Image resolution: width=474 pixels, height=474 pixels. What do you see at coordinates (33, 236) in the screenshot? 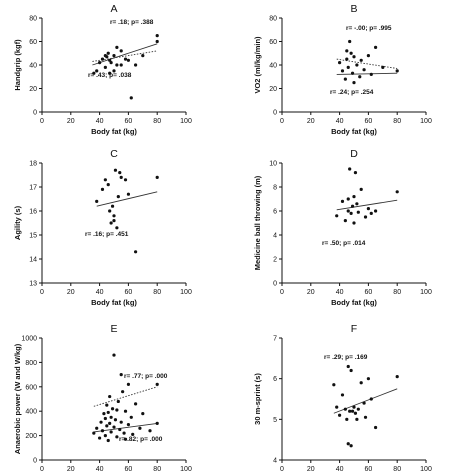
I see `y-tick-label: 15` at bounding box center [33, 236].